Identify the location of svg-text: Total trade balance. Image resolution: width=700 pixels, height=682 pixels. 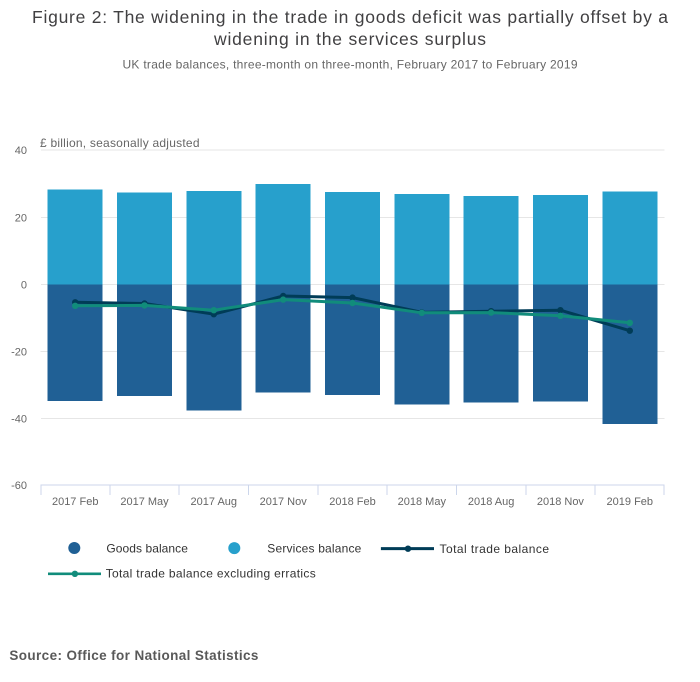
(495, 549).